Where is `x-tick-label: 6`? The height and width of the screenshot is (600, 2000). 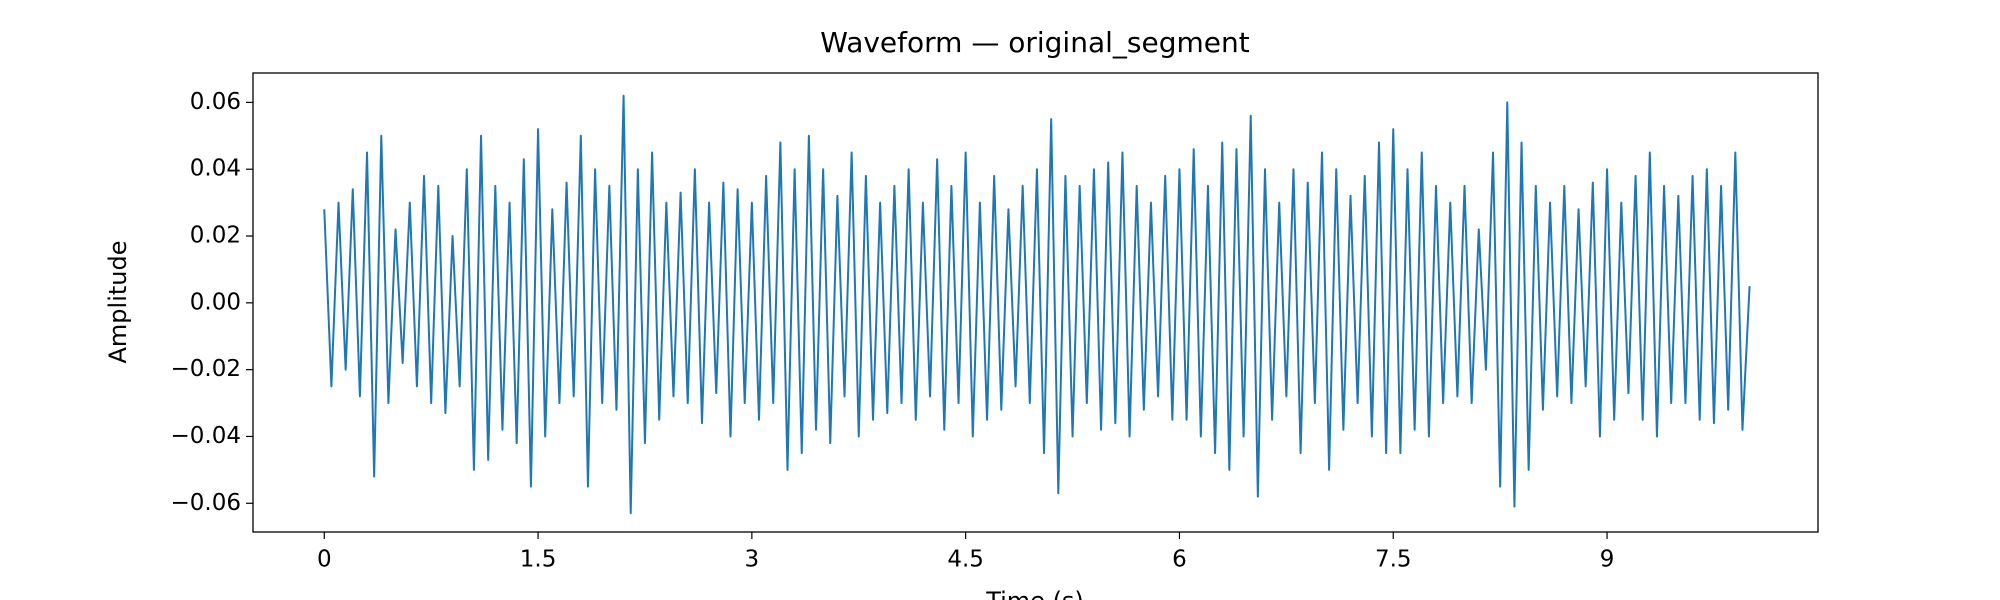
x-tick-label: 6 is located at coordinates (1179, 560).